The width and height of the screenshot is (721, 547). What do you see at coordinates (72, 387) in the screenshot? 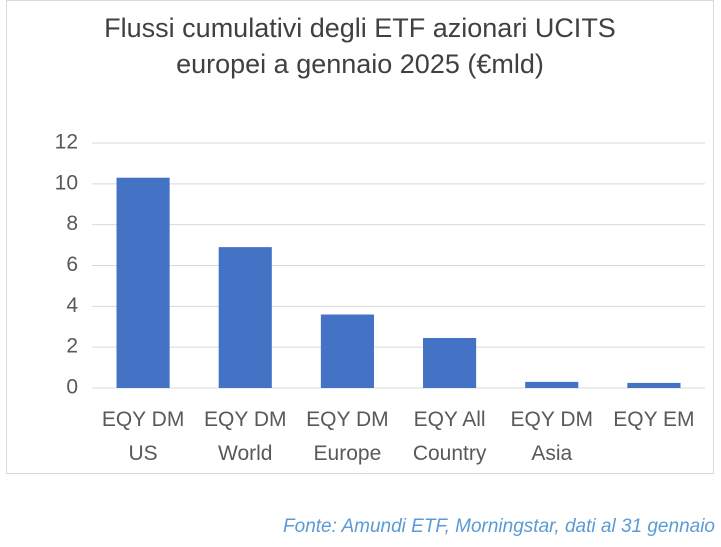
I see `y-tick-label: 0` at bounding box center [72, 387].